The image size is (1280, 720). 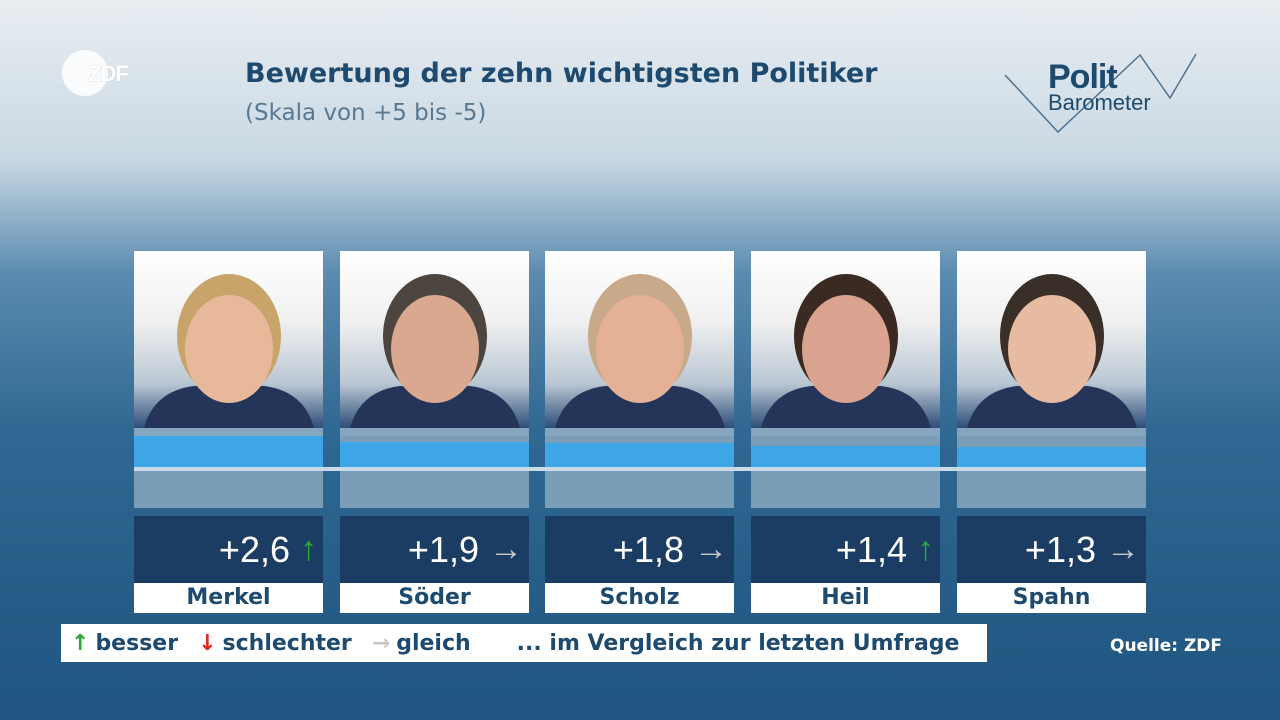 What do you see at coordinates (287, 643) in the screenshot?
I see `legend-worse: schlechter` at bounding box center [287, 643].